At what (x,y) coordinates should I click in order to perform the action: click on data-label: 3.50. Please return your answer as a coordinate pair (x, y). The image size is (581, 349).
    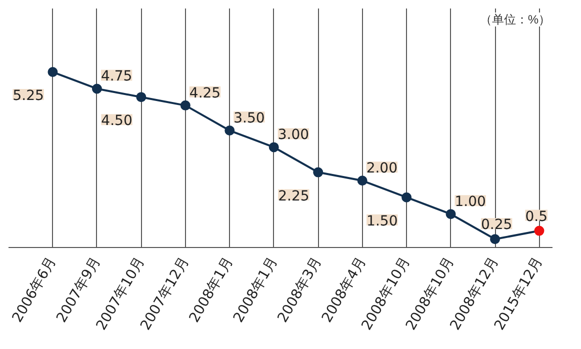
    Looking at the image, I should click on (249, 118).